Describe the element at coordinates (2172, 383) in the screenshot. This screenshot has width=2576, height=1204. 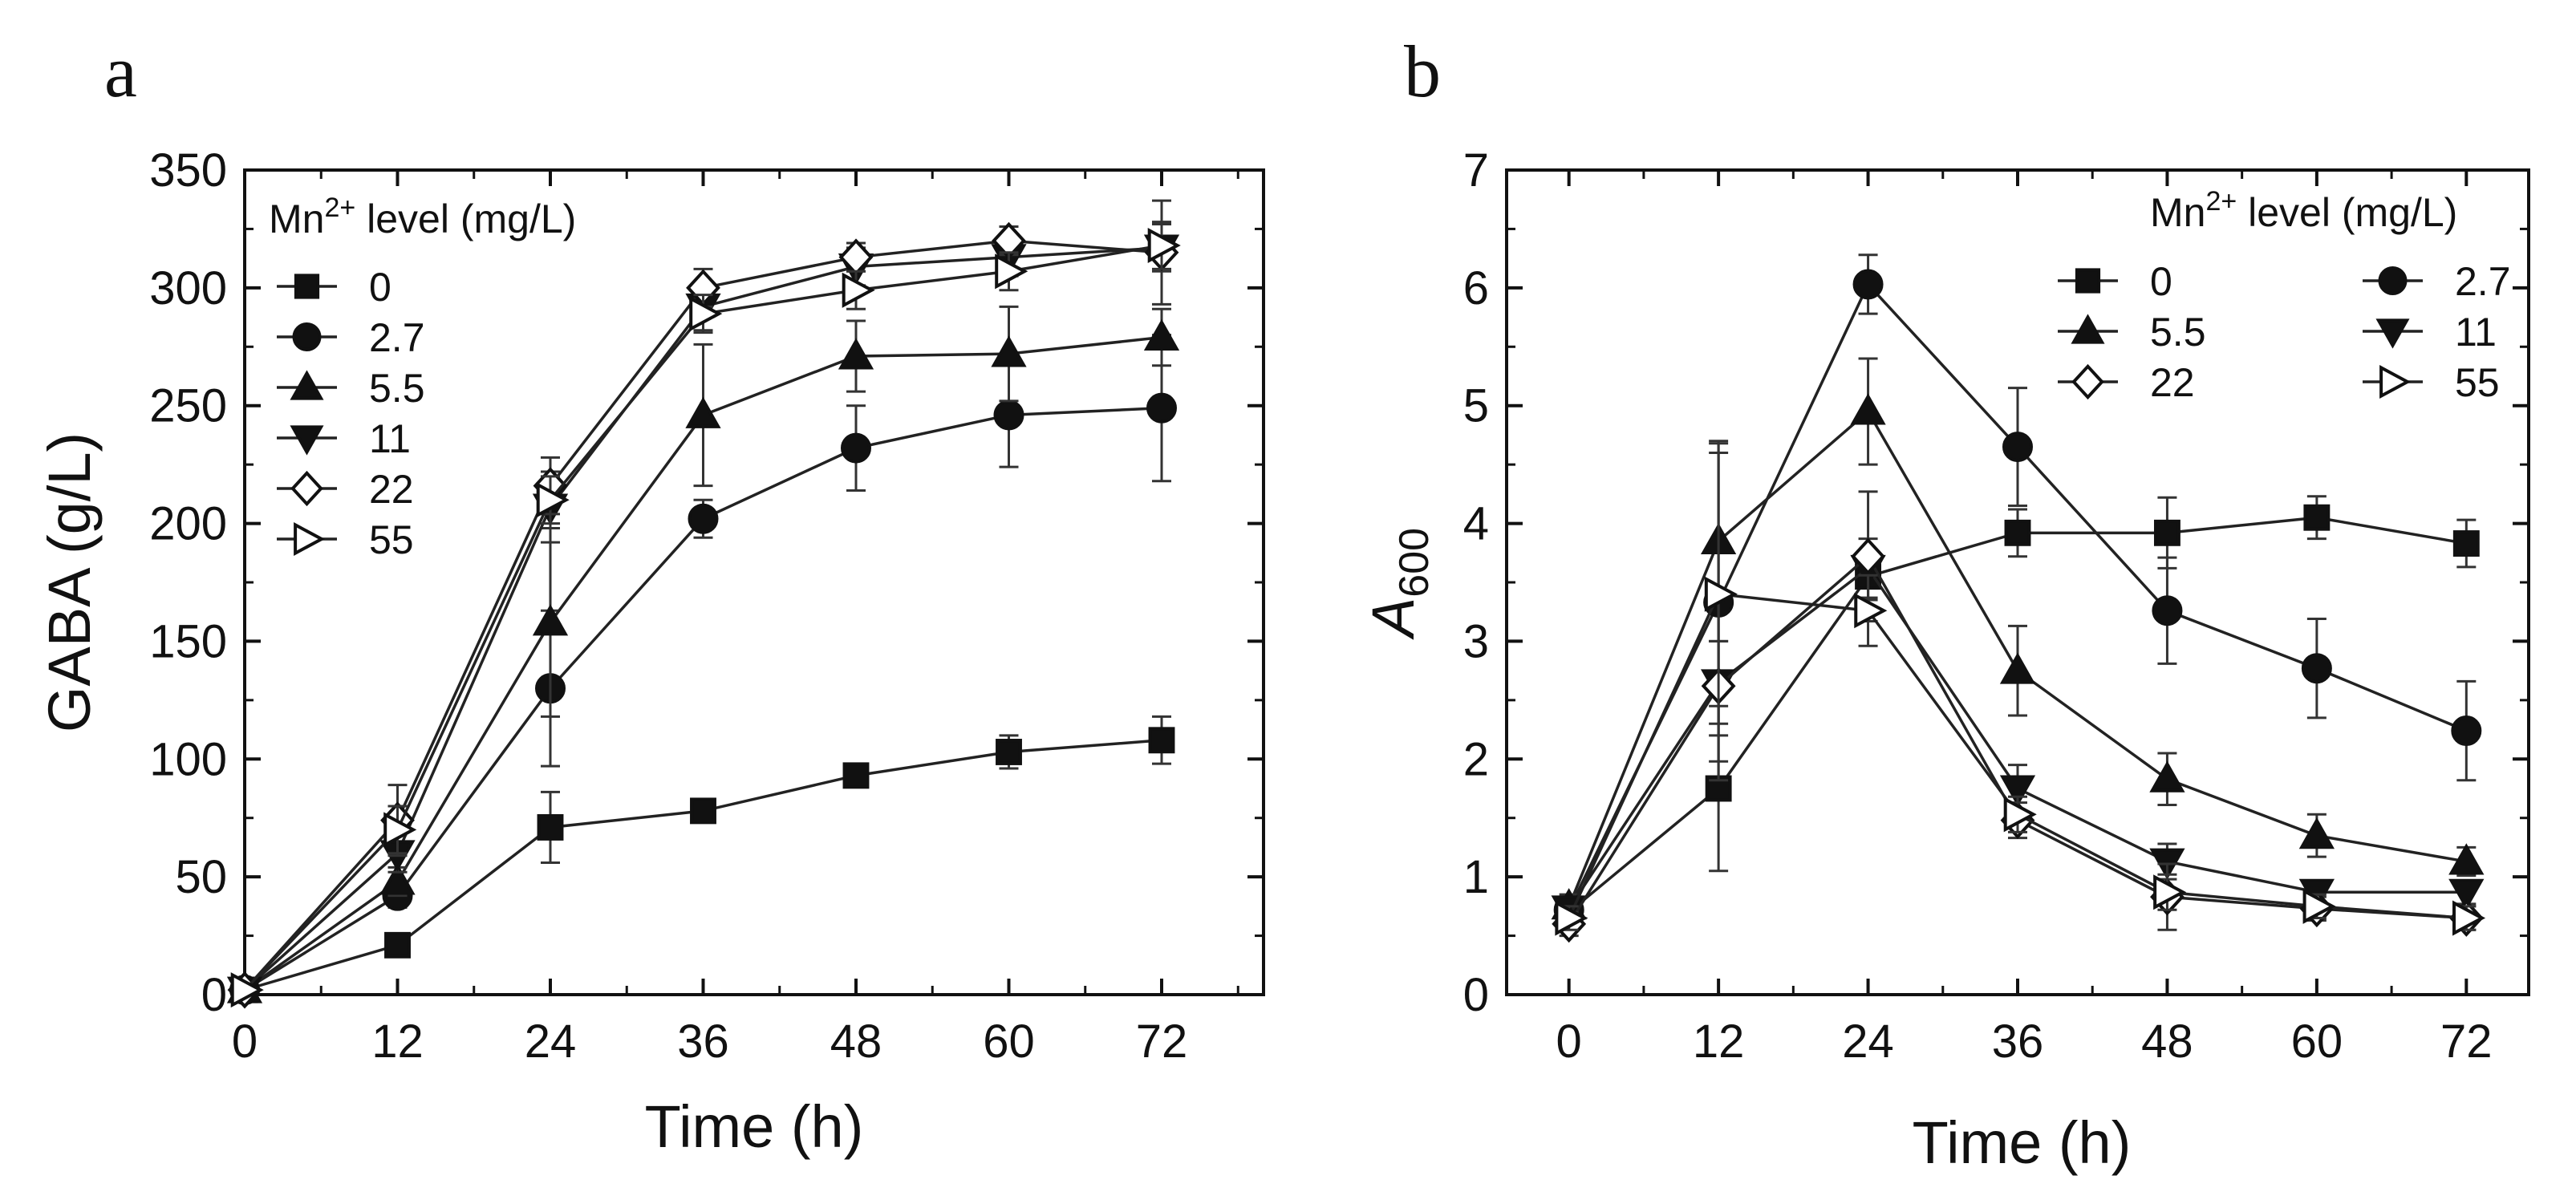
I see `legend-label: 22` at that location.